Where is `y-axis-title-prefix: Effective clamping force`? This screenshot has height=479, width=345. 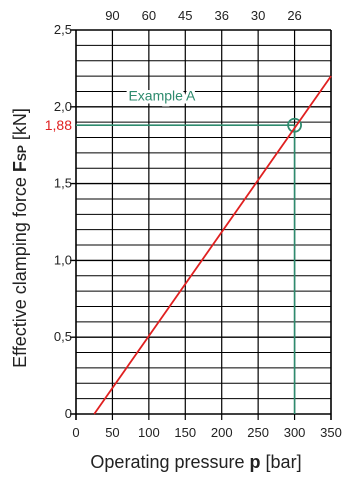 y-axis-title-prefix: Effective clamping force is located at coordinates (20, 272).